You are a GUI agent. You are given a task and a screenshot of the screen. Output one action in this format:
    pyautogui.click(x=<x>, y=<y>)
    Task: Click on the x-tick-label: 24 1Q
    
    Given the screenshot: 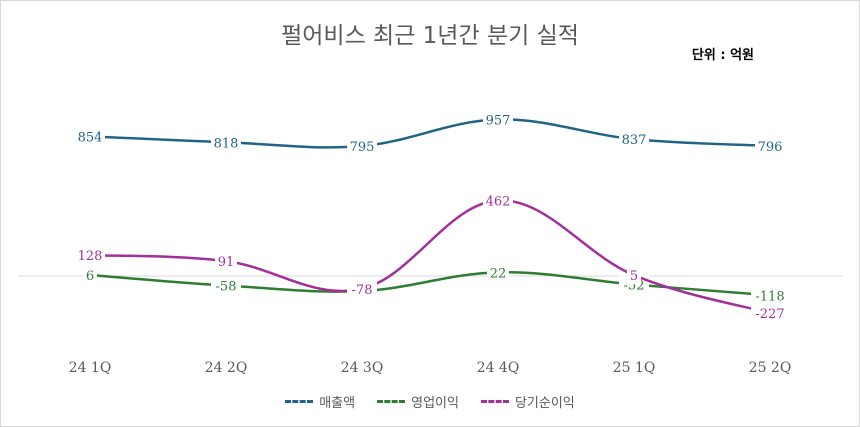 What is the action you would take?
    pyautogui.click(x=90, y=368)
    